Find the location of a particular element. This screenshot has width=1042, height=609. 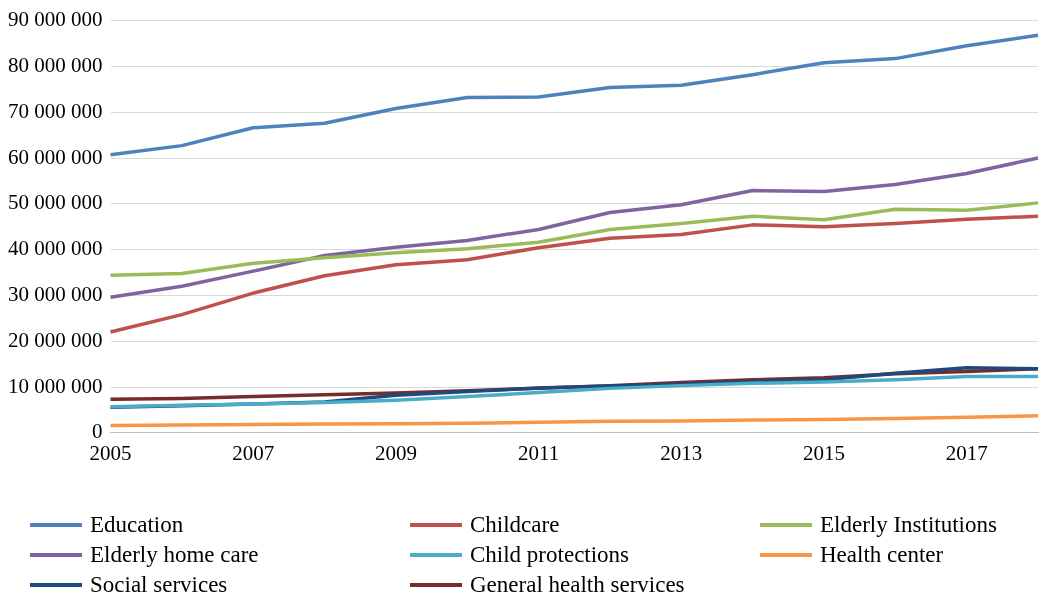

x-tick-label: 2017 is located at coordinates (966, 452).